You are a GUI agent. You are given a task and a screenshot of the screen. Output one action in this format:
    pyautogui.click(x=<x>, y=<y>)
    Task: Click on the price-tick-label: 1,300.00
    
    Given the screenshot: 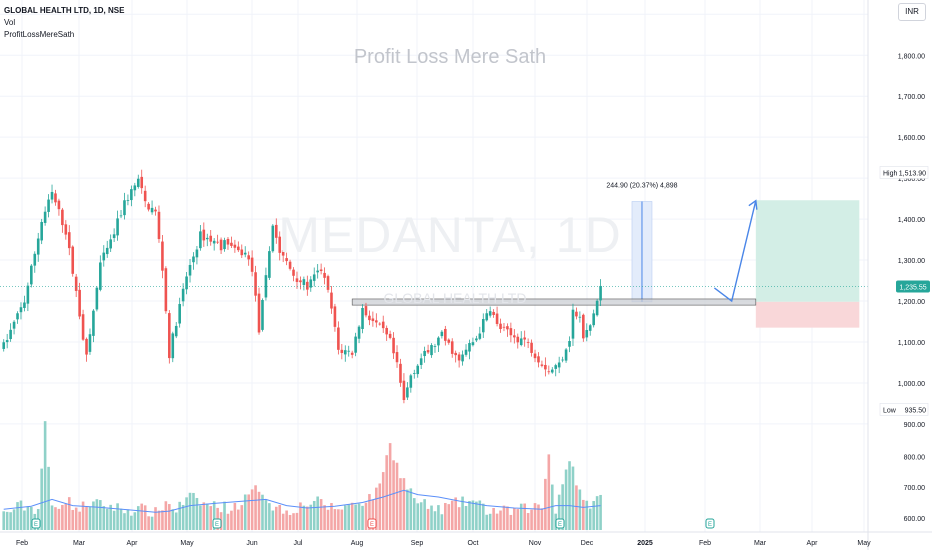 What is the action you would take?
    pyautogui.click(x=911, y=261)
    